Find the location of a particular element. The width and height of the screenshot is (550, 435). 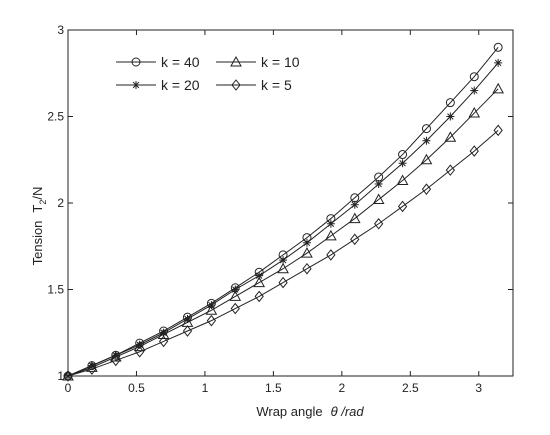

y-tick-label: 3 is located at coordinates (60, 30).